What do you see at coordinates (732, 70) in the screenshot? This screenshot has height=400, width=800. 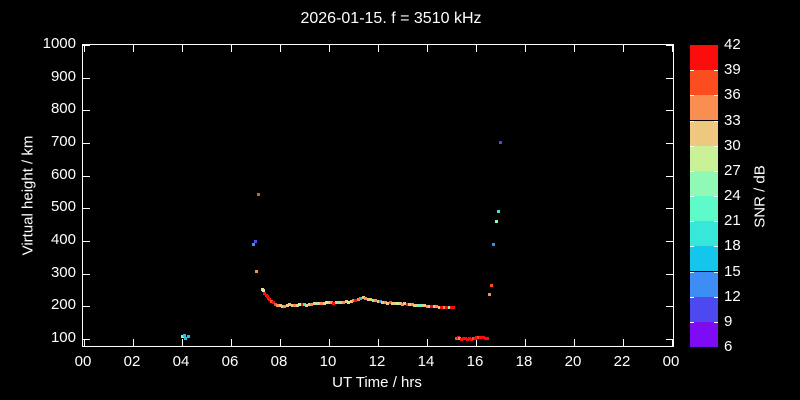 I see `colorbar-tick-label: 39` at bounding box center [732, 70].